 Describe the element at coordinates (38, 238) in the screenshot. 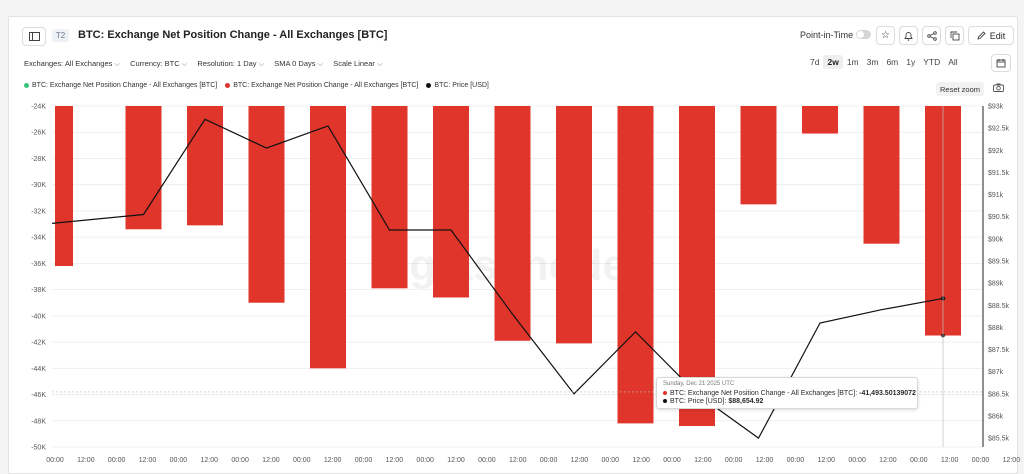

I see `left-tick-label: -34K` at that location.